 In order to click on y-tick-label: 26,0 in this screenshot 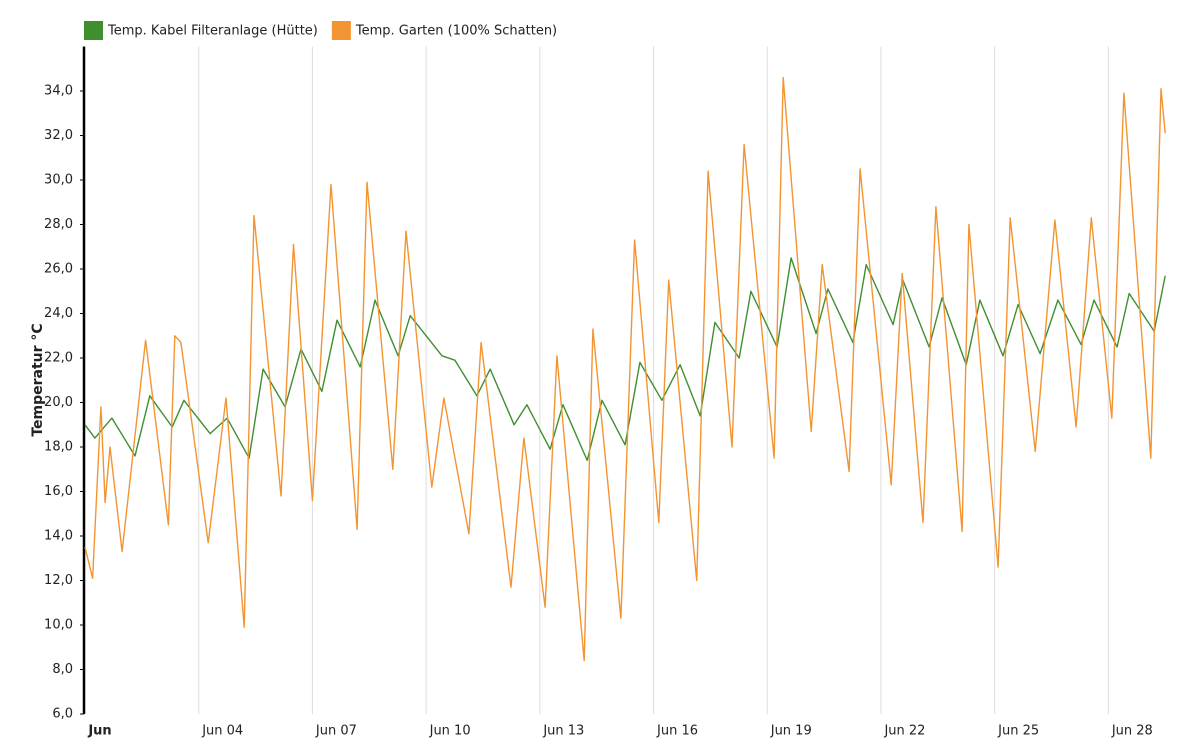, I will do `click(58, 269)`.